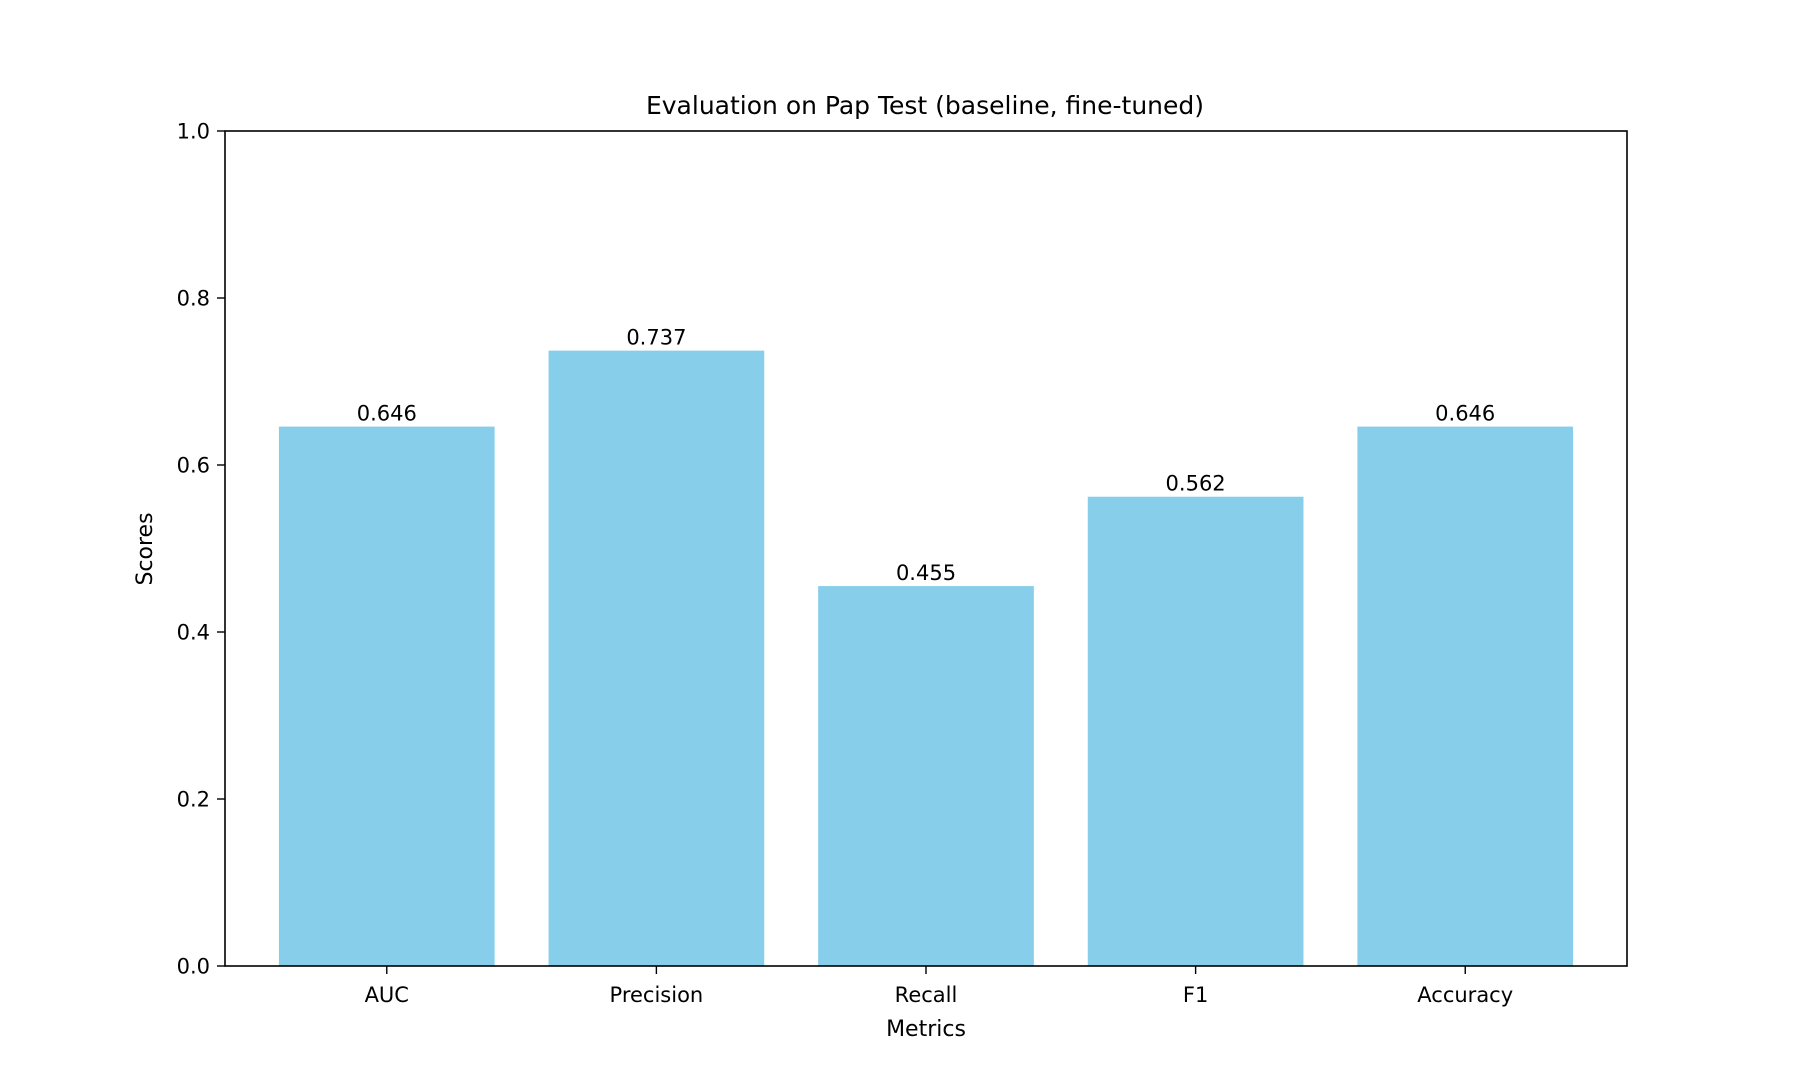 This screenshot has width=1800, height=1080. Describe the element at coordinates (1465, 696) in the screenshot. I see `bar-accuracy` at that location.